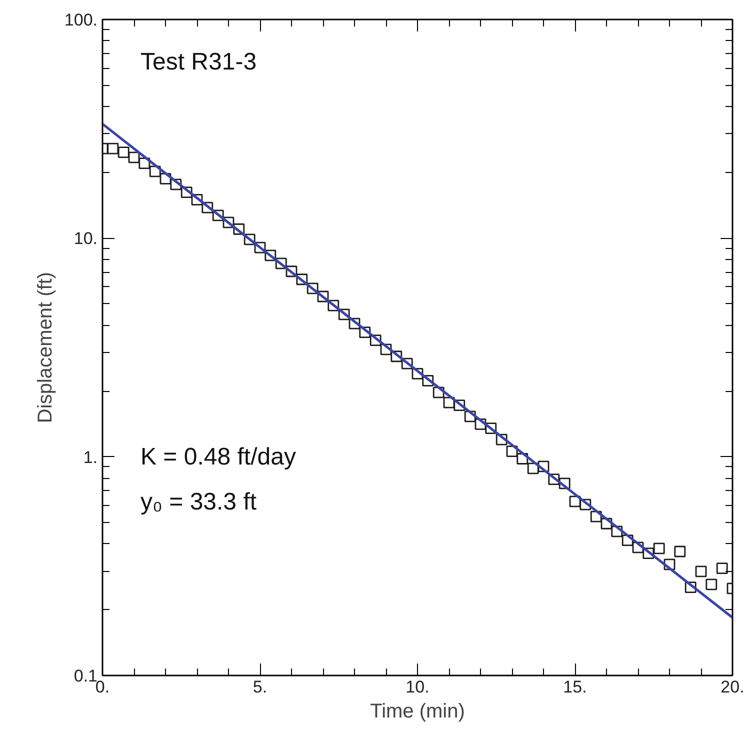  Describe the element at coordinates (575, 687) in the screenshot. I see `x-tick-label: 15.` at that location.